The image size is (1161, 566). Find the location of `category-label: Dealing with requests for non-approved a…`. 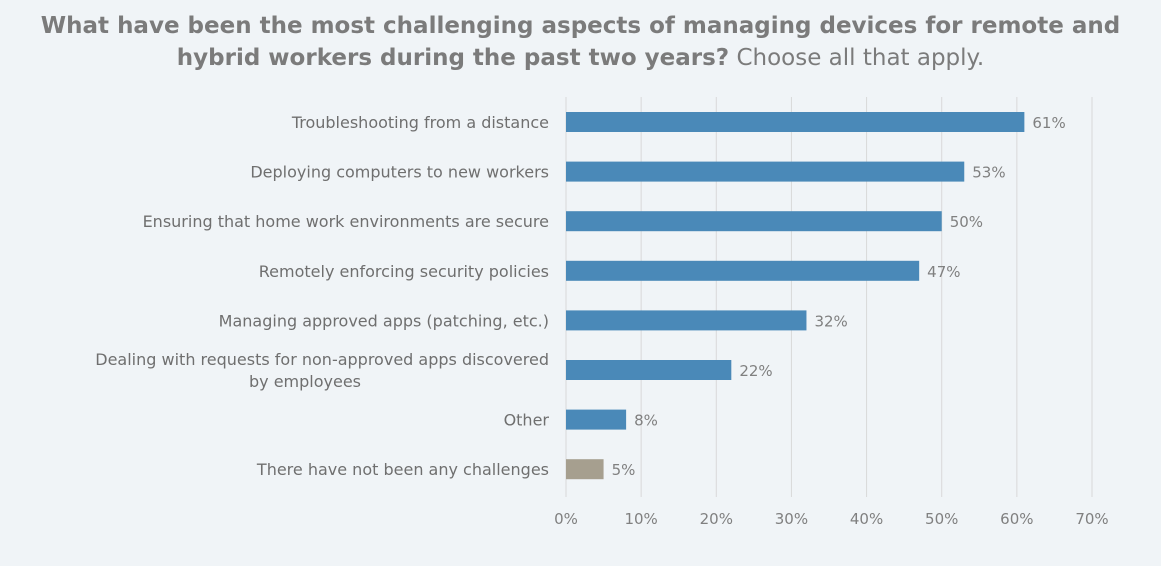

category-label: Dealing with requests for non-approved a… is located at coordinates (322, 359).